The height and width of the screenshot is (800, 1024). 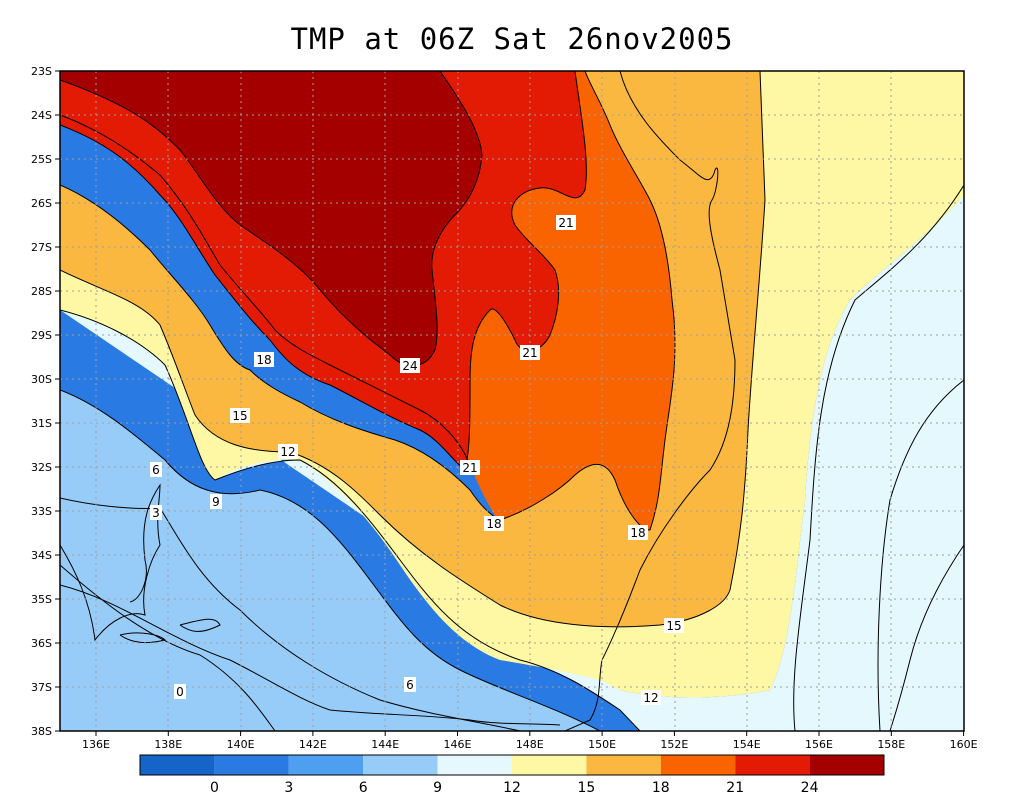 What do you see at coordinates (41, 203) in the screenshot?
I see `lat-tick-label: 26S` at bounding box center [41, 203].